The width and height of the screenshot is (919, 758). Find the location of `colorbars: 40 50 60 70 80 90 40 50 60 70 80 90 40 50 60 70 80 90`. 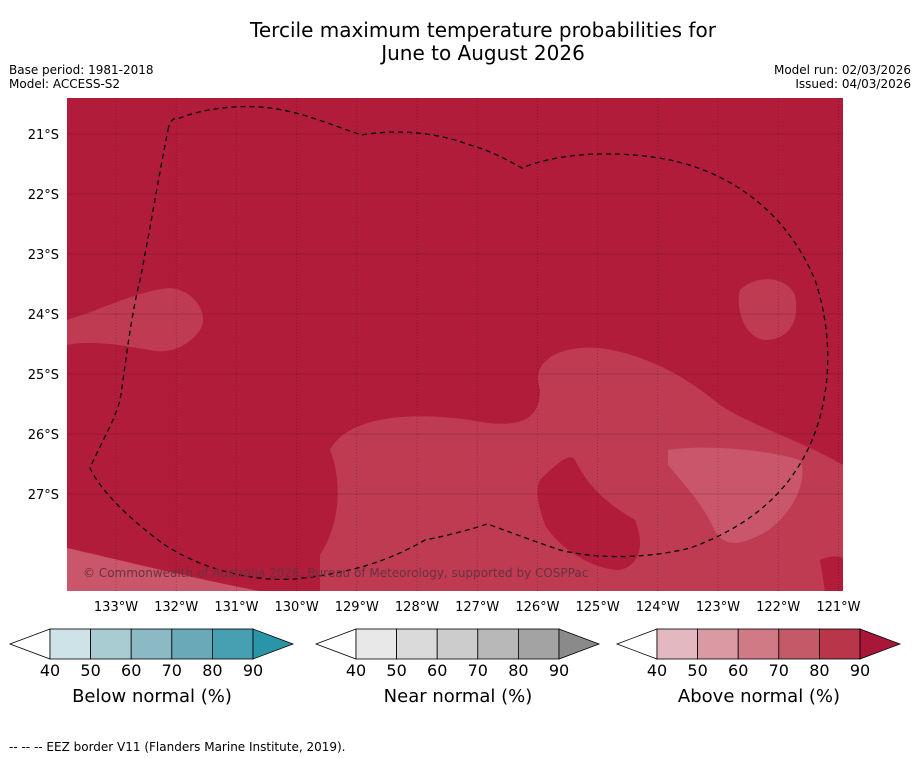

colorbars: 40 50 60 70 80 90 40 50 60 70 80 90 40 50 60 70 80 90 is located at coordinates (455, 654).